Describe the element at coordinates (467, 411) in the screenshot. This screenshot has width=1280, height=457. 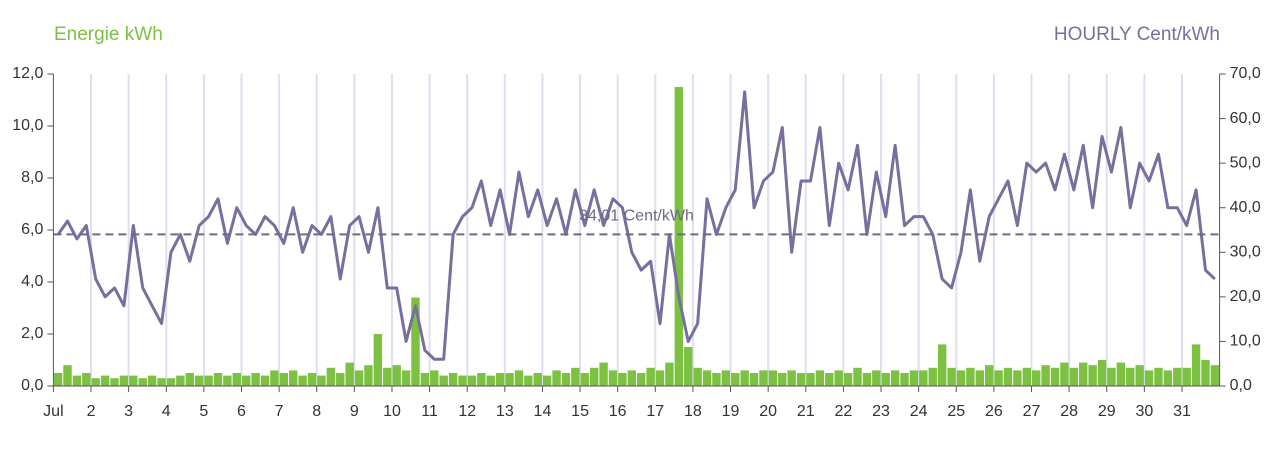
I see `x-tick-label: 12` at that location.